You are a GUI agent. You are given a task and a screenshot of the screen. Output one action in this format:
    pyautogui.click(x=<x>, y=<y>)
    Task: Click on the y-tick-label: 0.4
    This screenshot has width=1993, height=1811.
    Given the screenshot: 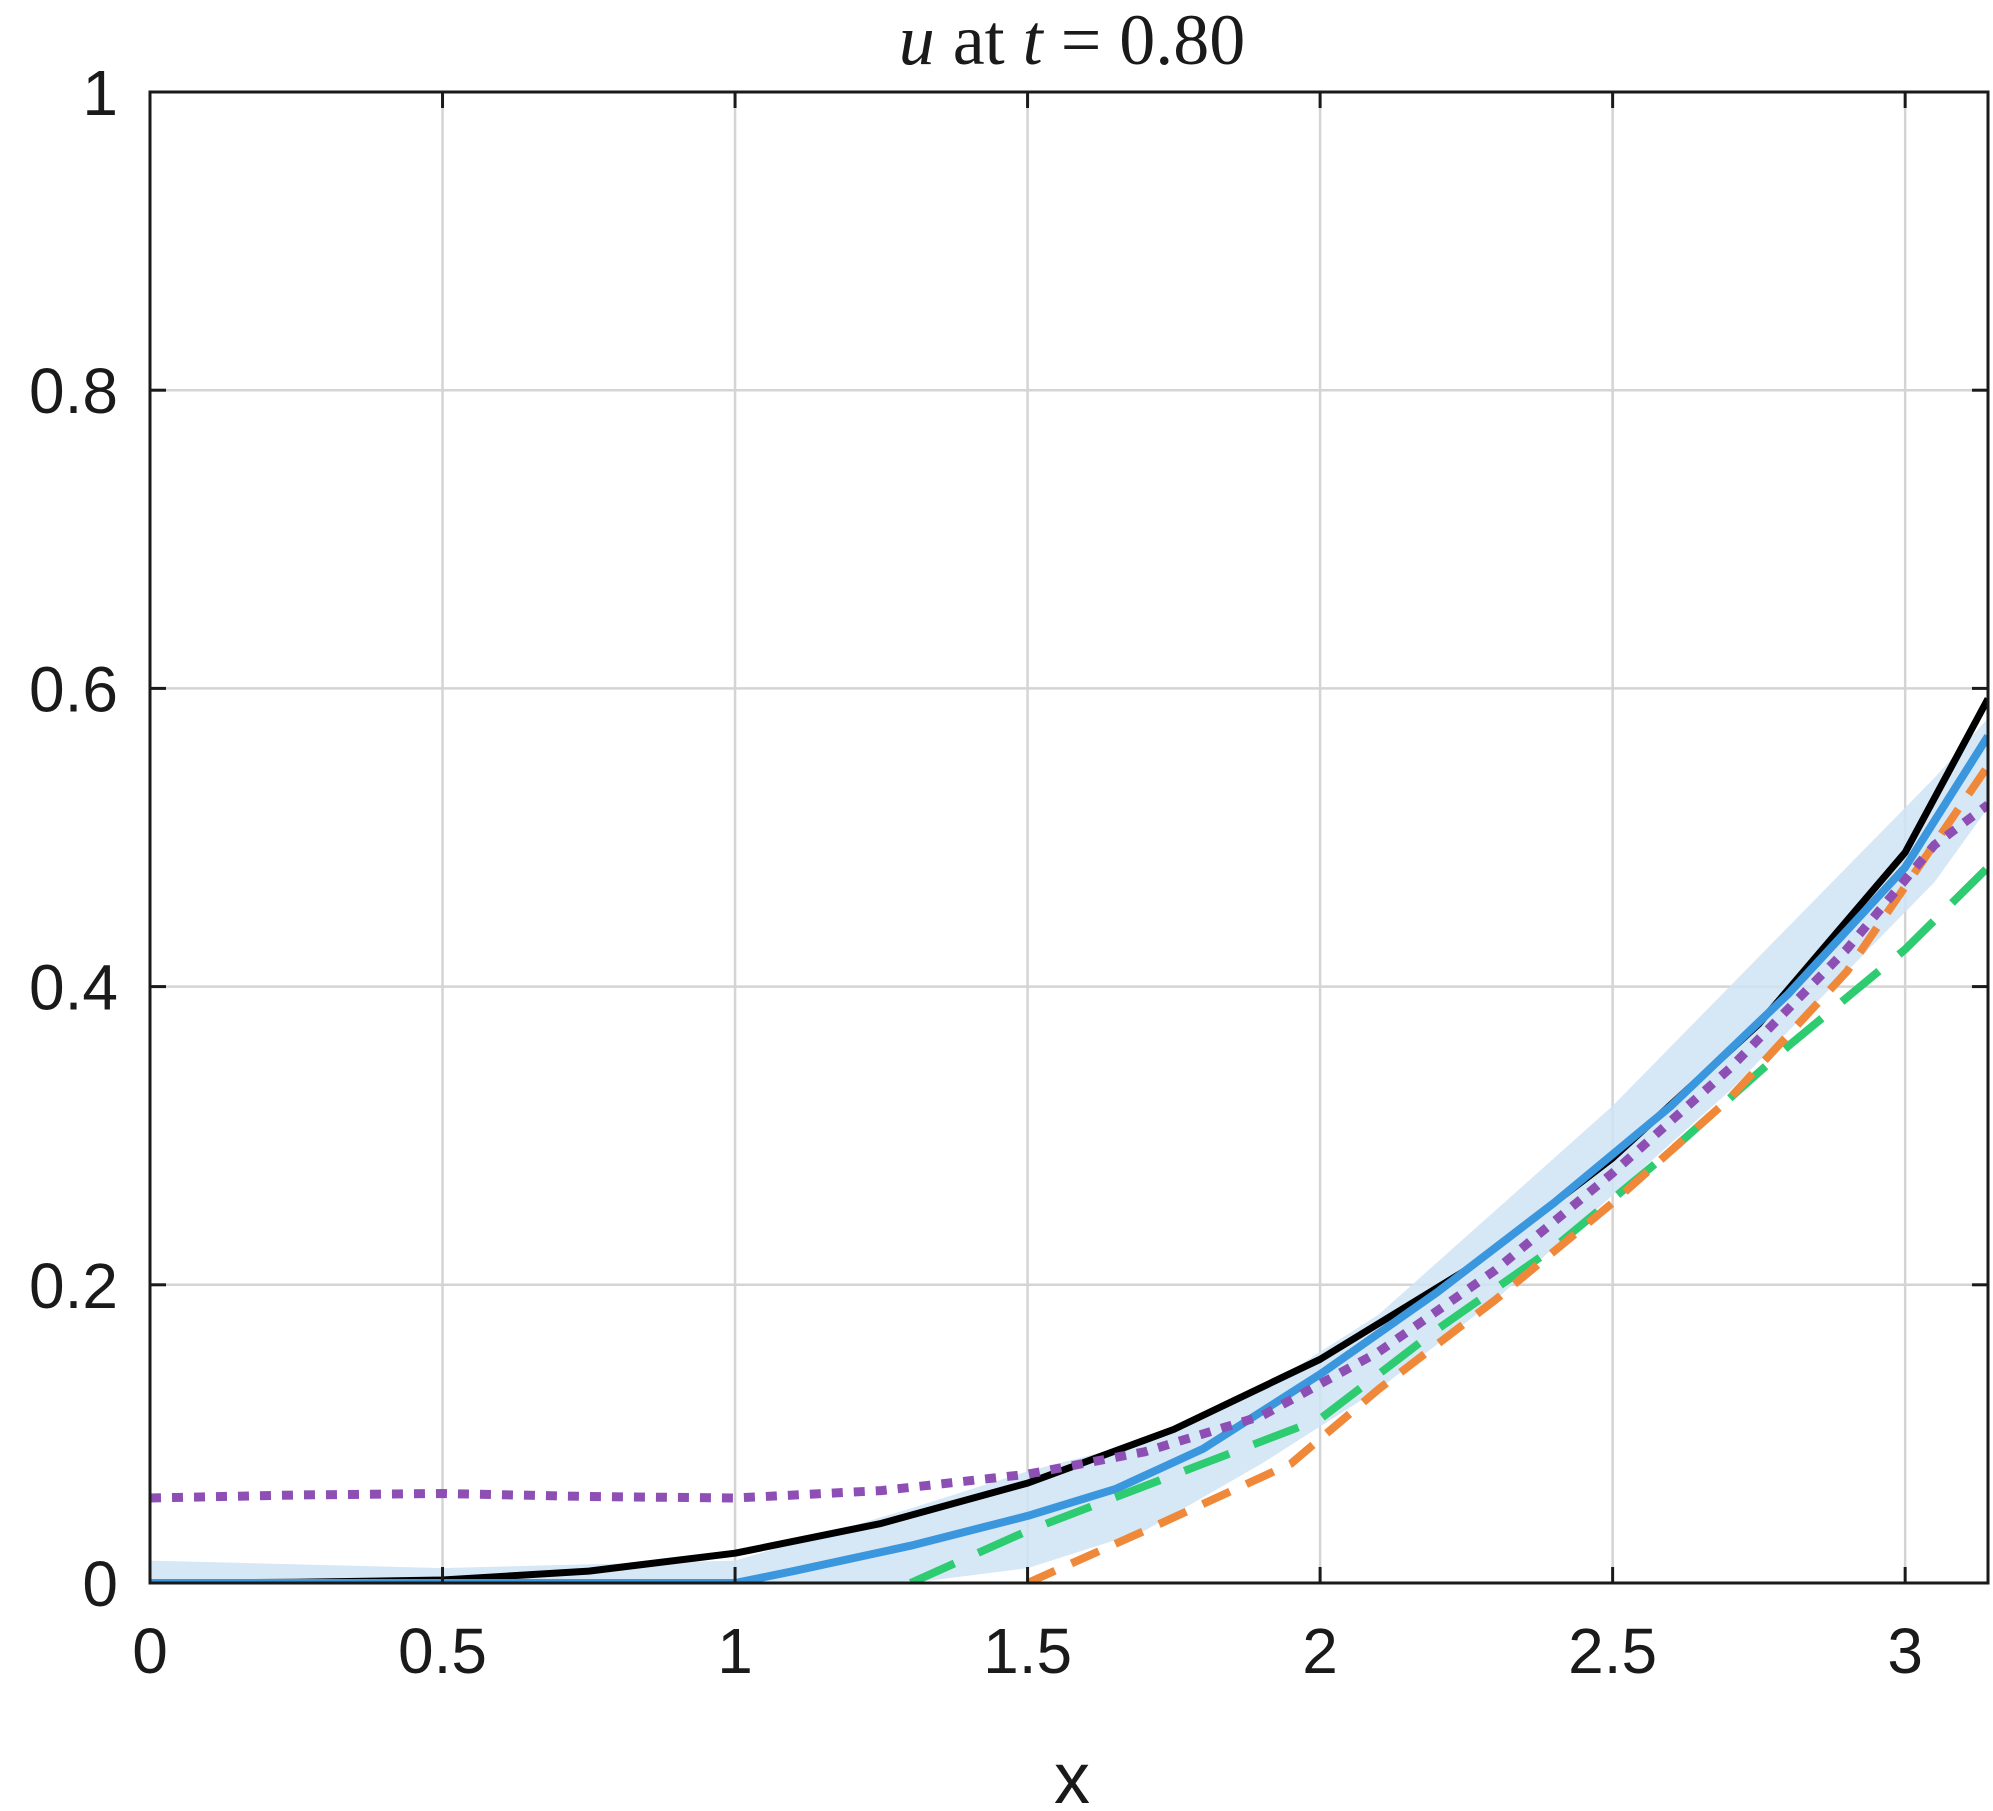 What is the action you would take?
    pyautogui.click(x=73, y=988)
    